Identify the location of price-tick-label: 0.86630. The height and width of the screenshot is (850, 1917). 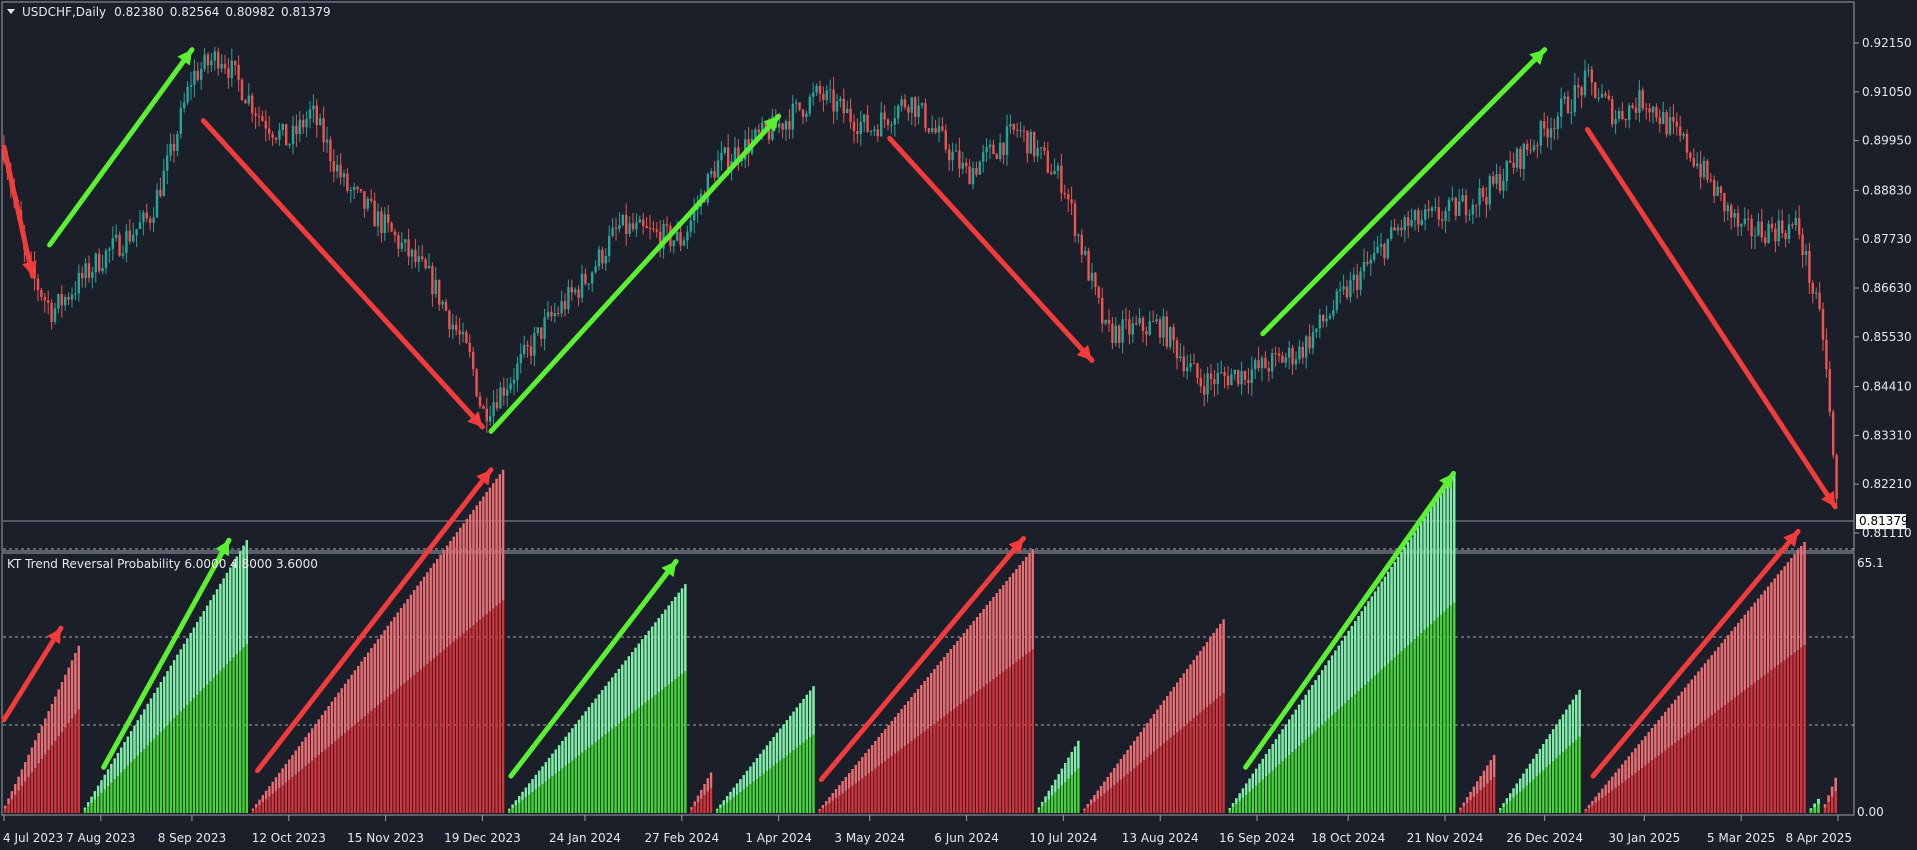
(1887, 288).